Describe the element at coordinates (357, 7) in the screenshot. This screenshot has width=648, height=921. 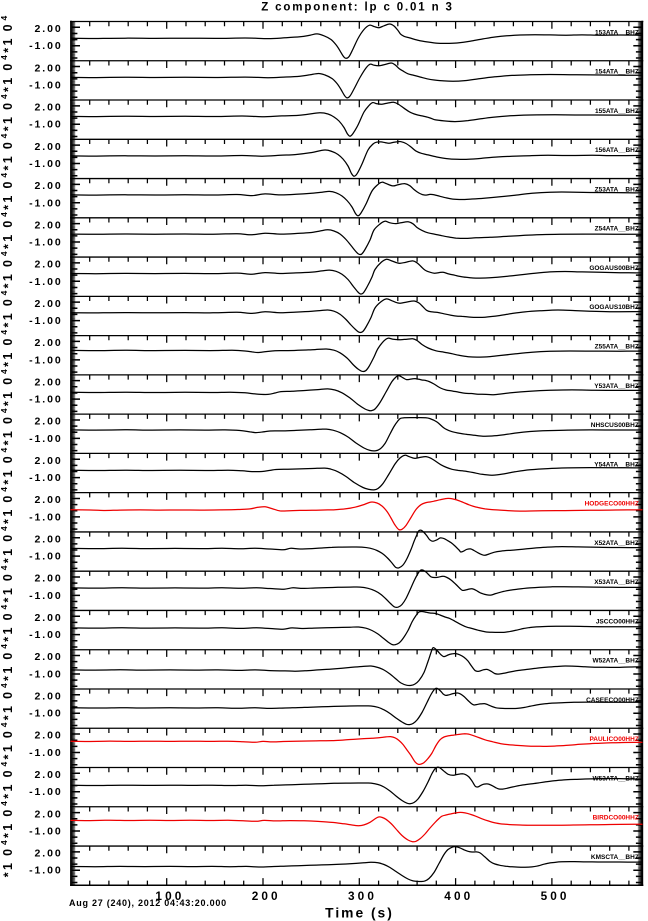
I see `svg-text: Z component: lp c 0.01 n 3` at that location.